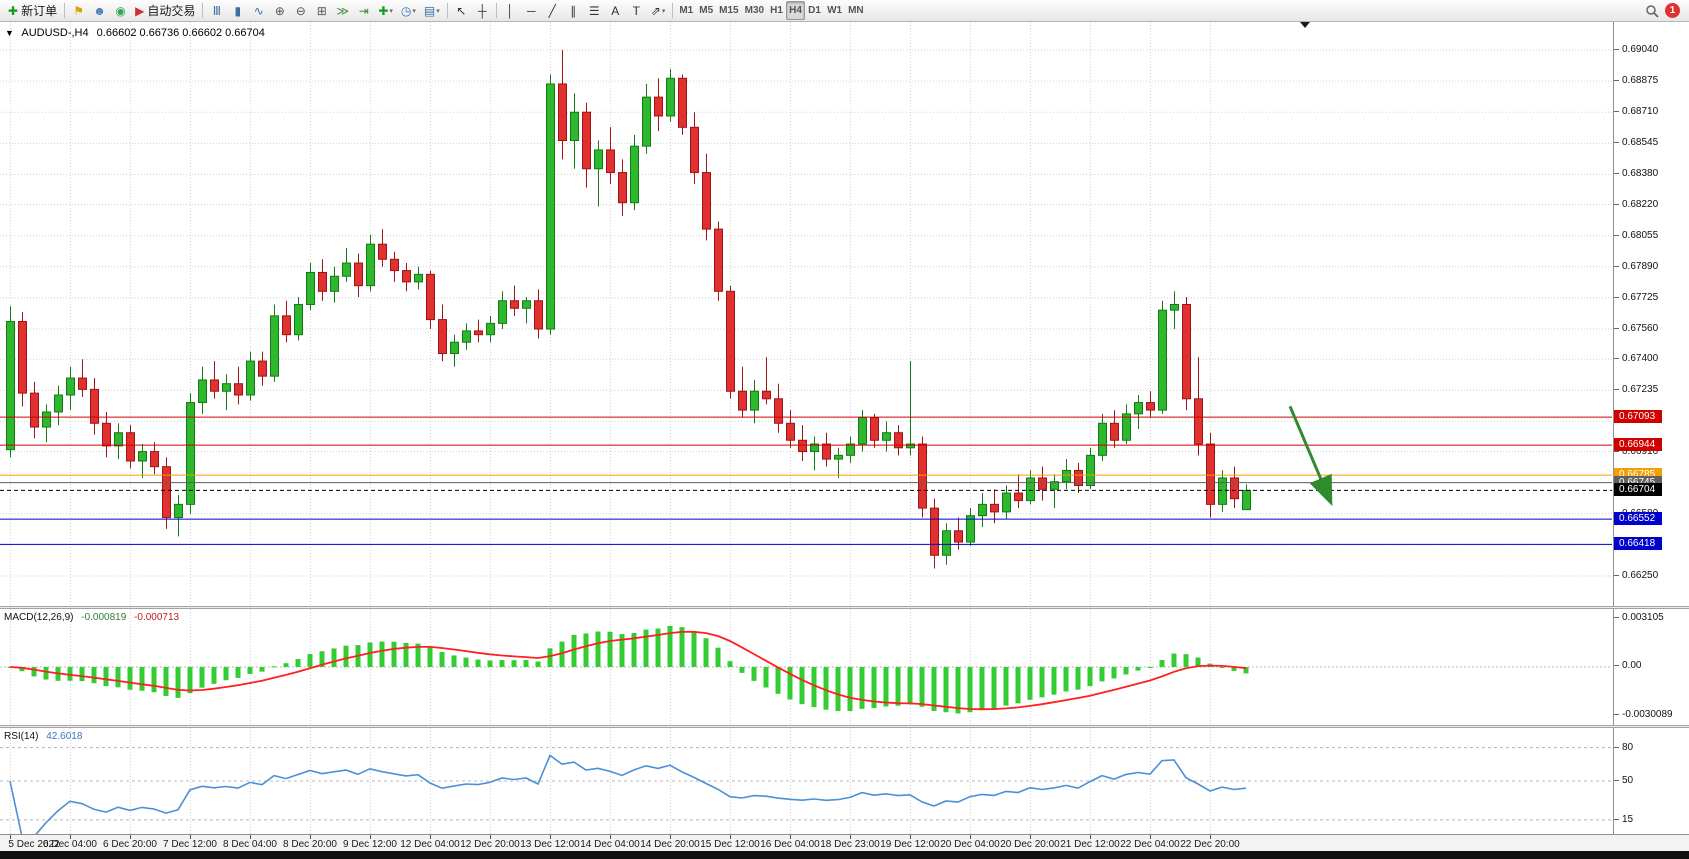 This screenshot has width=1689, height=859. Describe the element at coordinates (438, 11) in the screenshot. I see `dropdown-arrow-icon: ▾` at that location.